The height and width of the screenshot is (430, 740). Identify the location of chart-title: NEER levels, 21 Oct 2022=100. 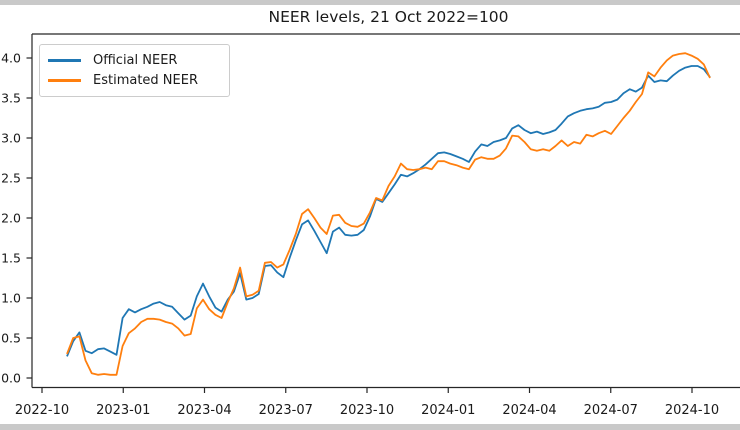
(388, 17).